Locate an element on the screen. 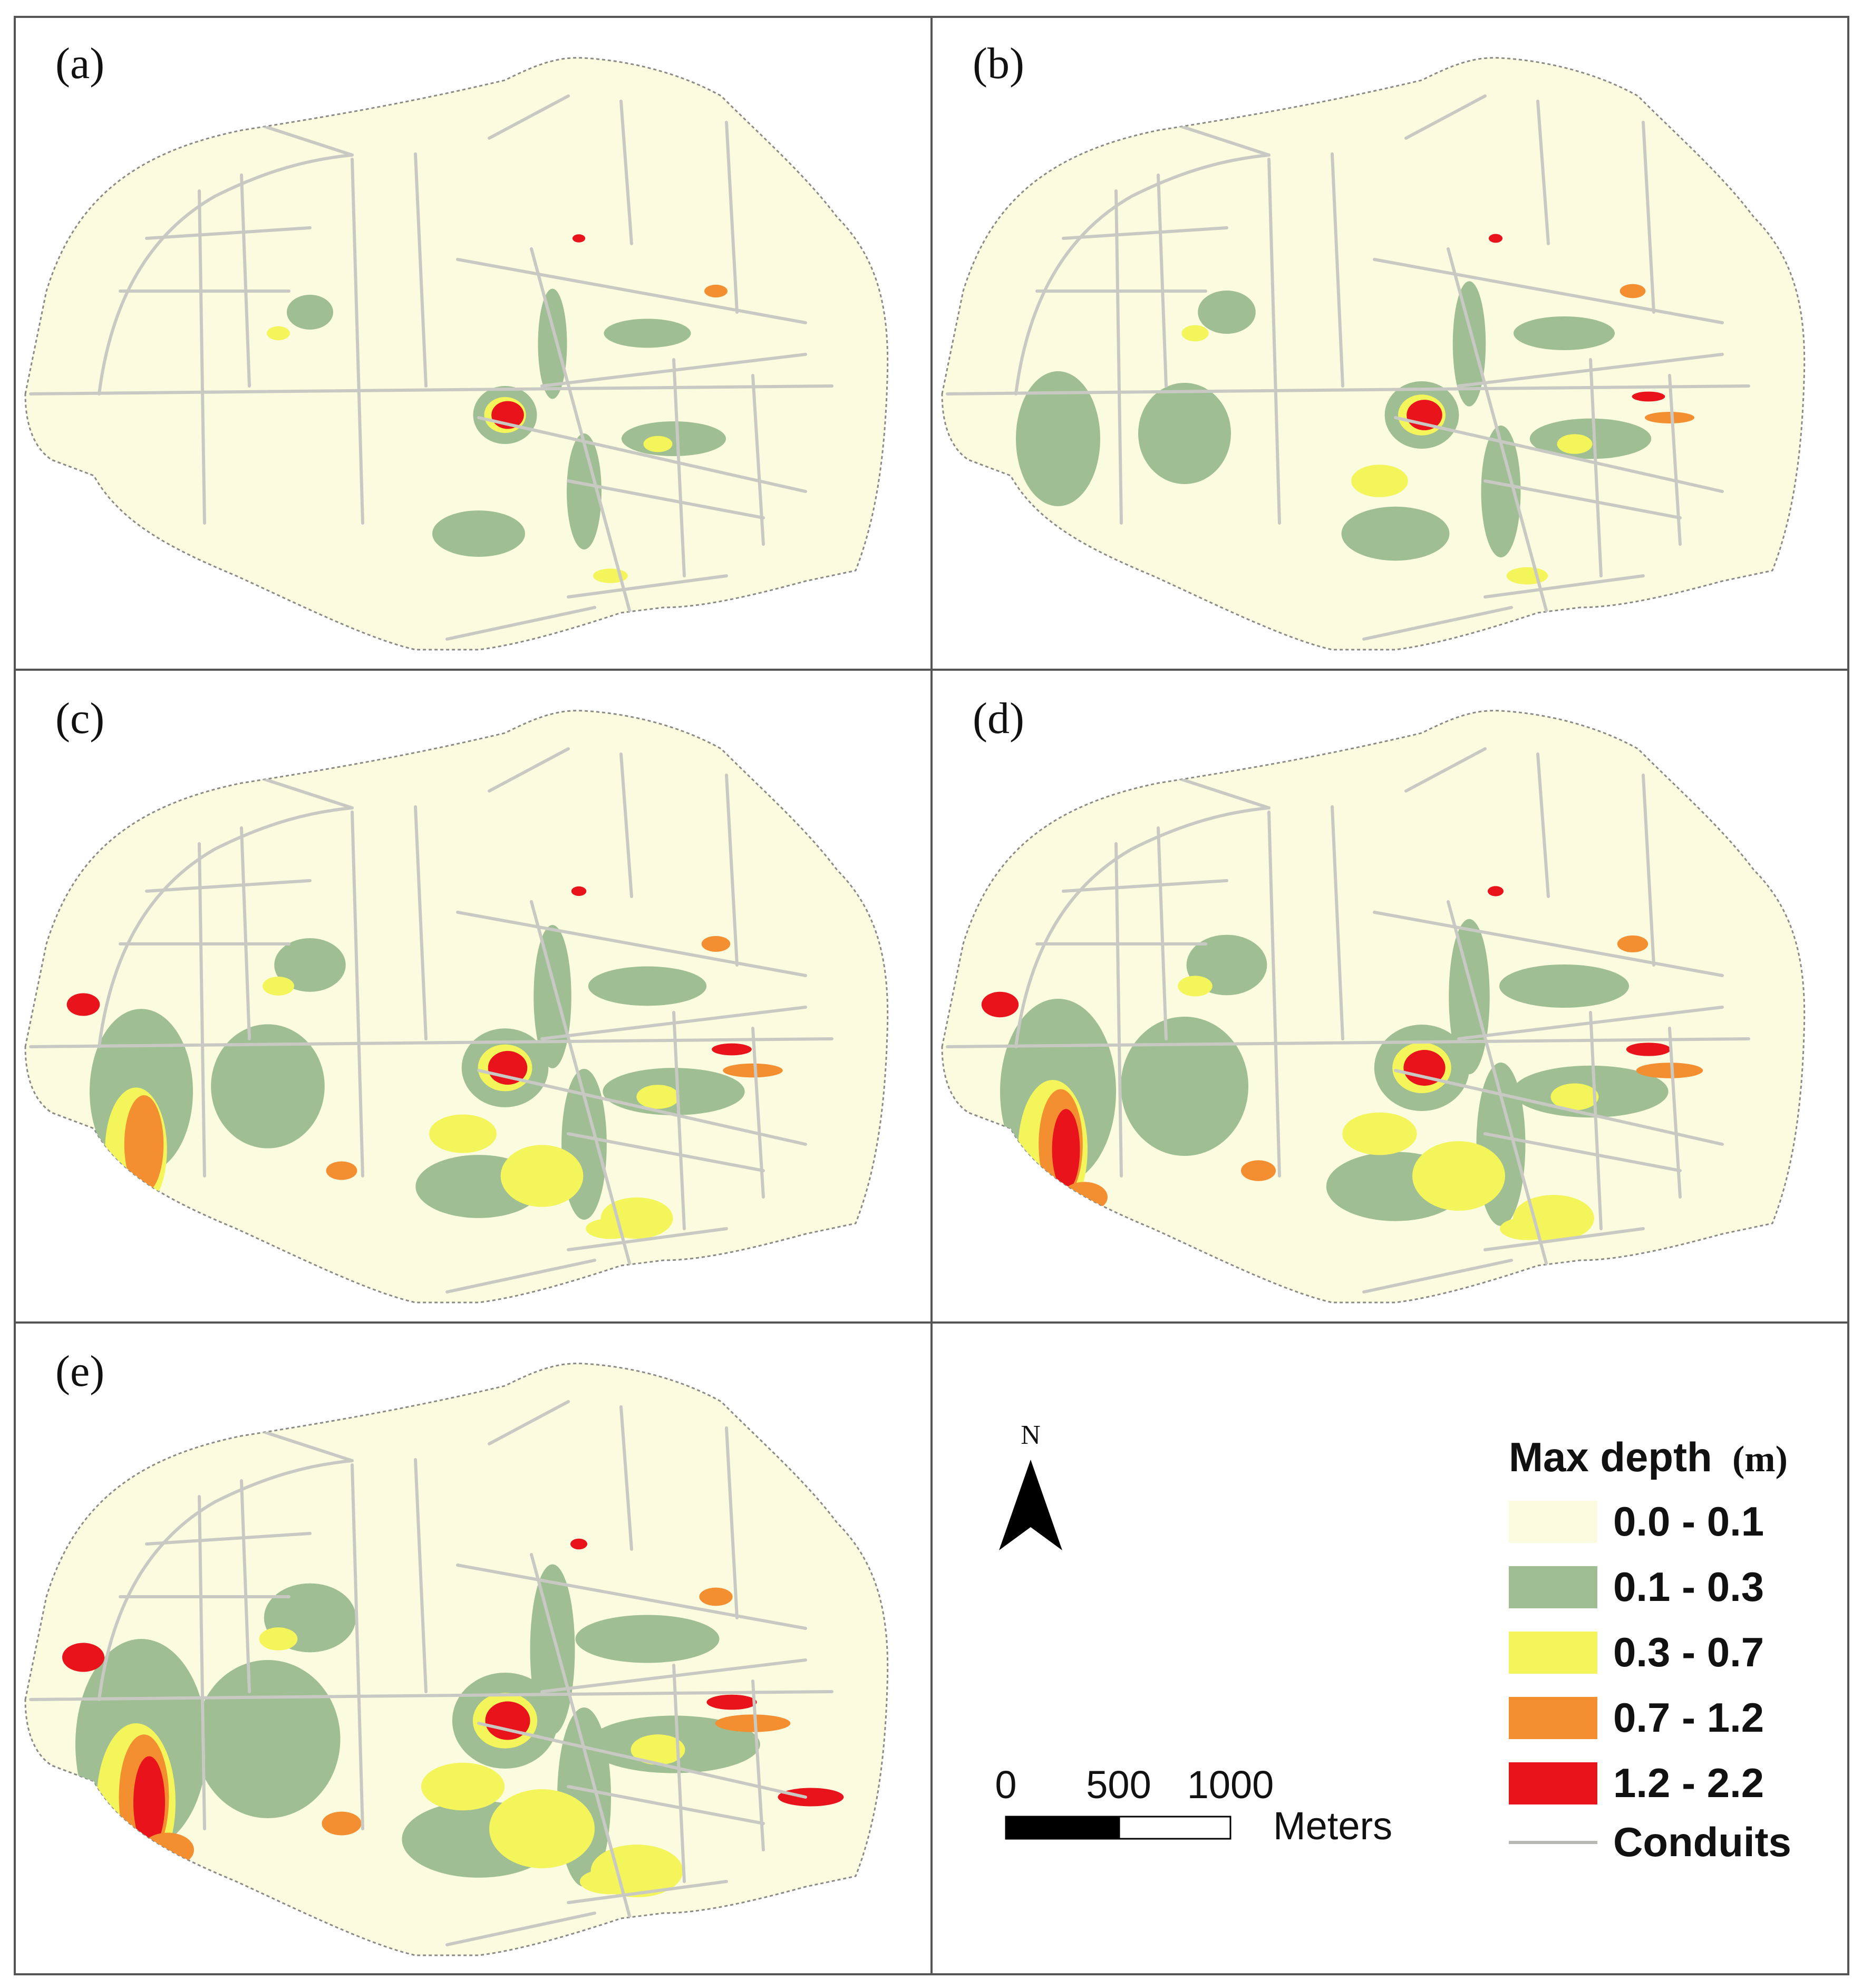 The image size is (1862, 1988). north-arrow: N is located at coordinates (1030, 1485).